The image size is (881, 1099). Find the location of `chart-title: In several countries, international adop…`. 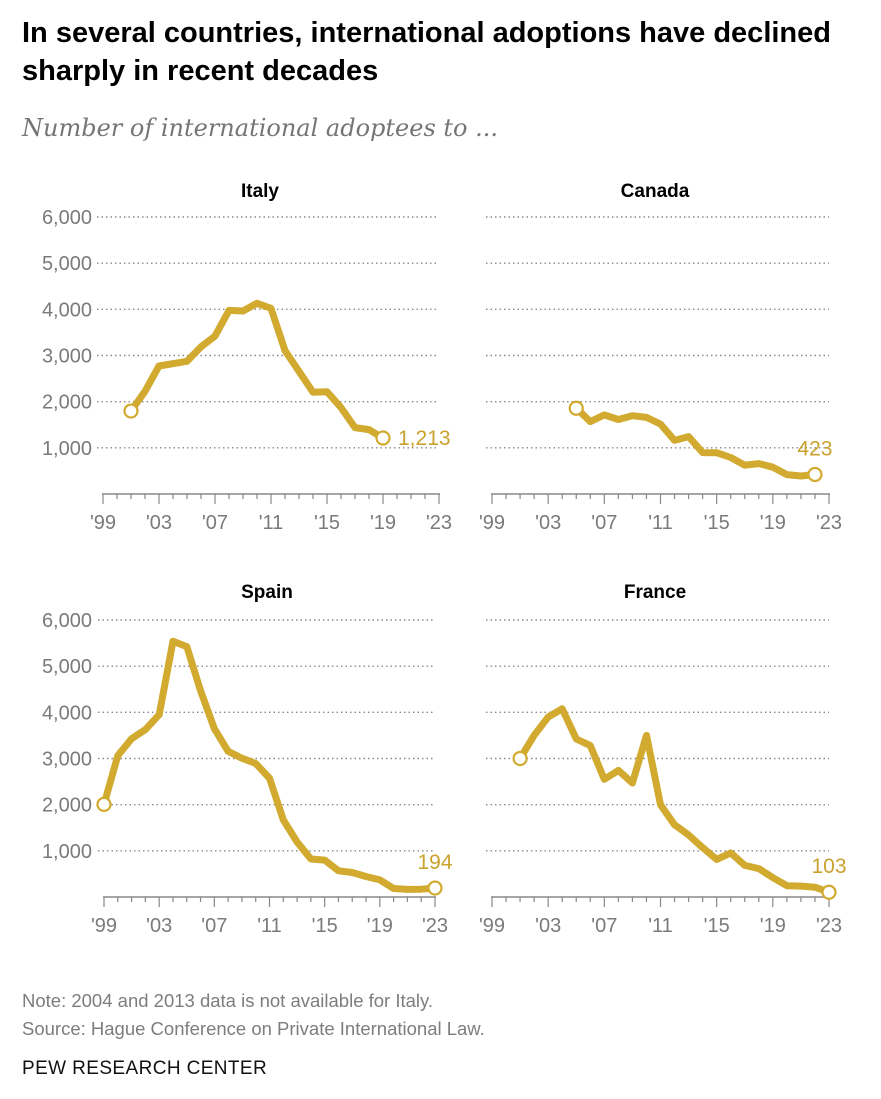

chart-title: In several countries, international adop… is located at coordinates (426, 52).